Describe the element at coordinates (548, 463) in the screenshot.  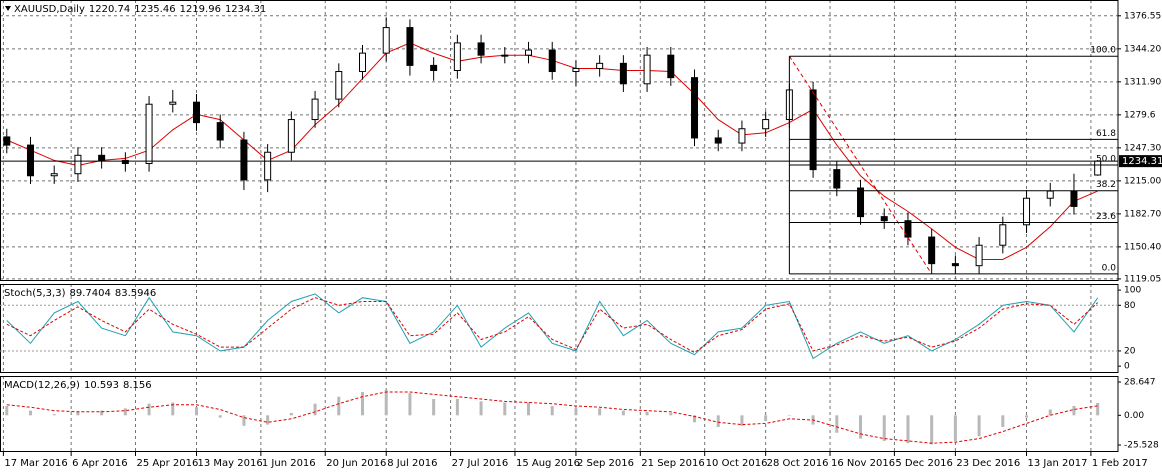
I see `x-tick-label: 15 Aug 2016` at that location.